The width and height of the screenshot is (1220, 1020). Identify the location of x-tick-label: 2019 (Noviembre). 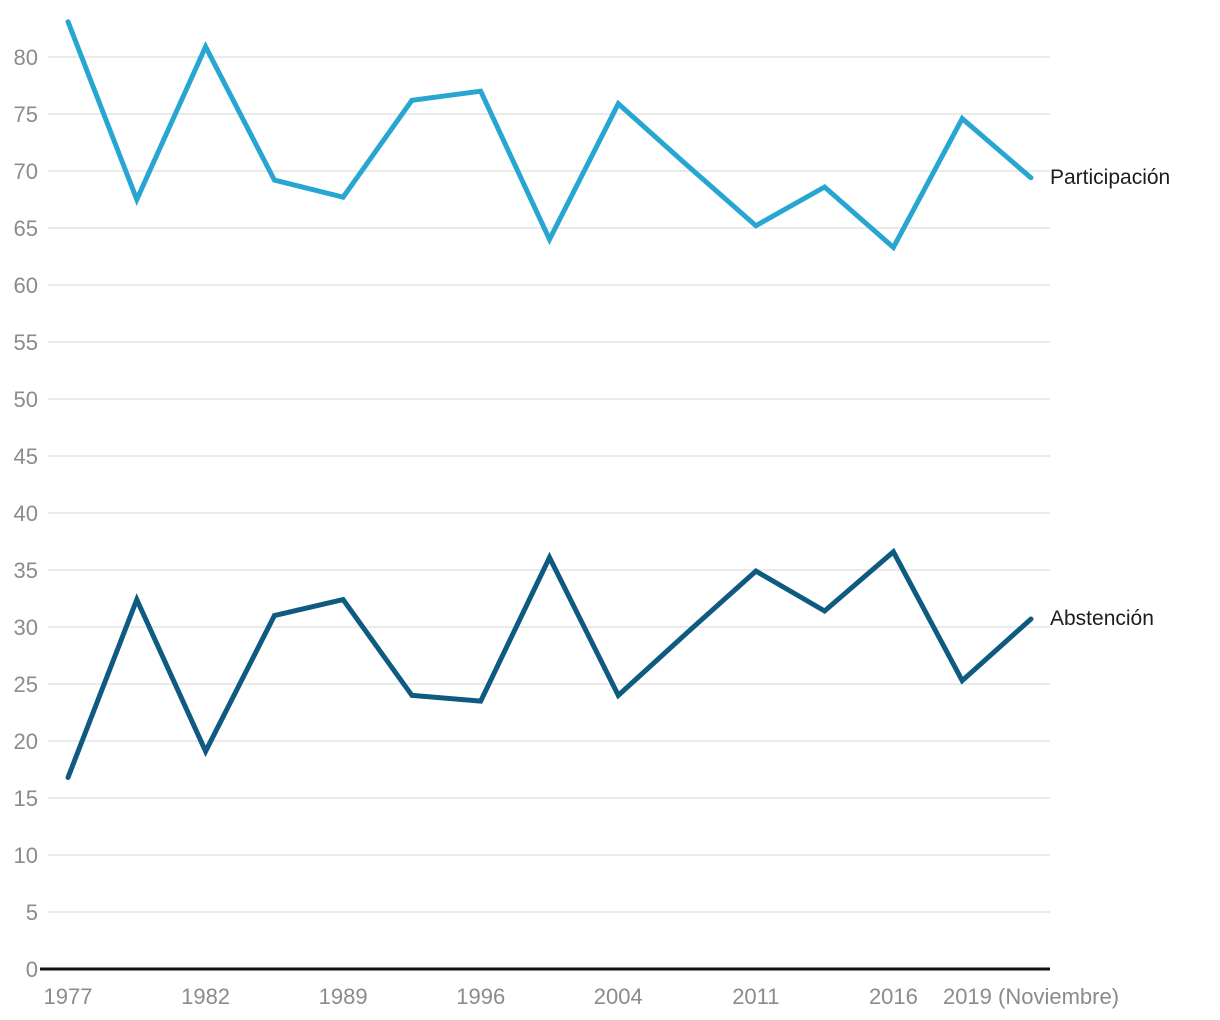
(1031, 996).